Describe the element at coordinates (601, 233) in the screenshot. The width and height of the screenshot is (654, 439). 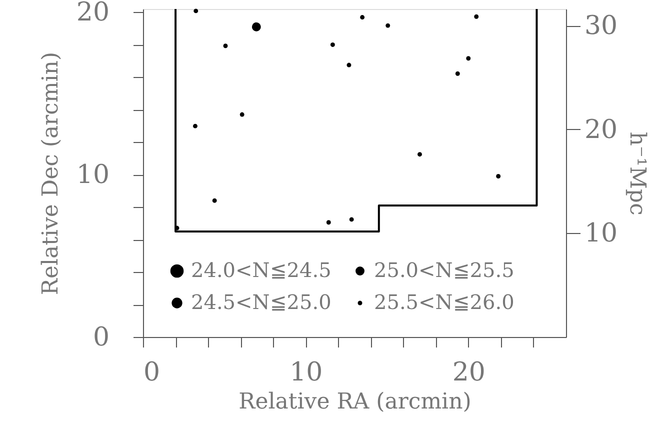
I see `y2-tick-label: 10` at that location.